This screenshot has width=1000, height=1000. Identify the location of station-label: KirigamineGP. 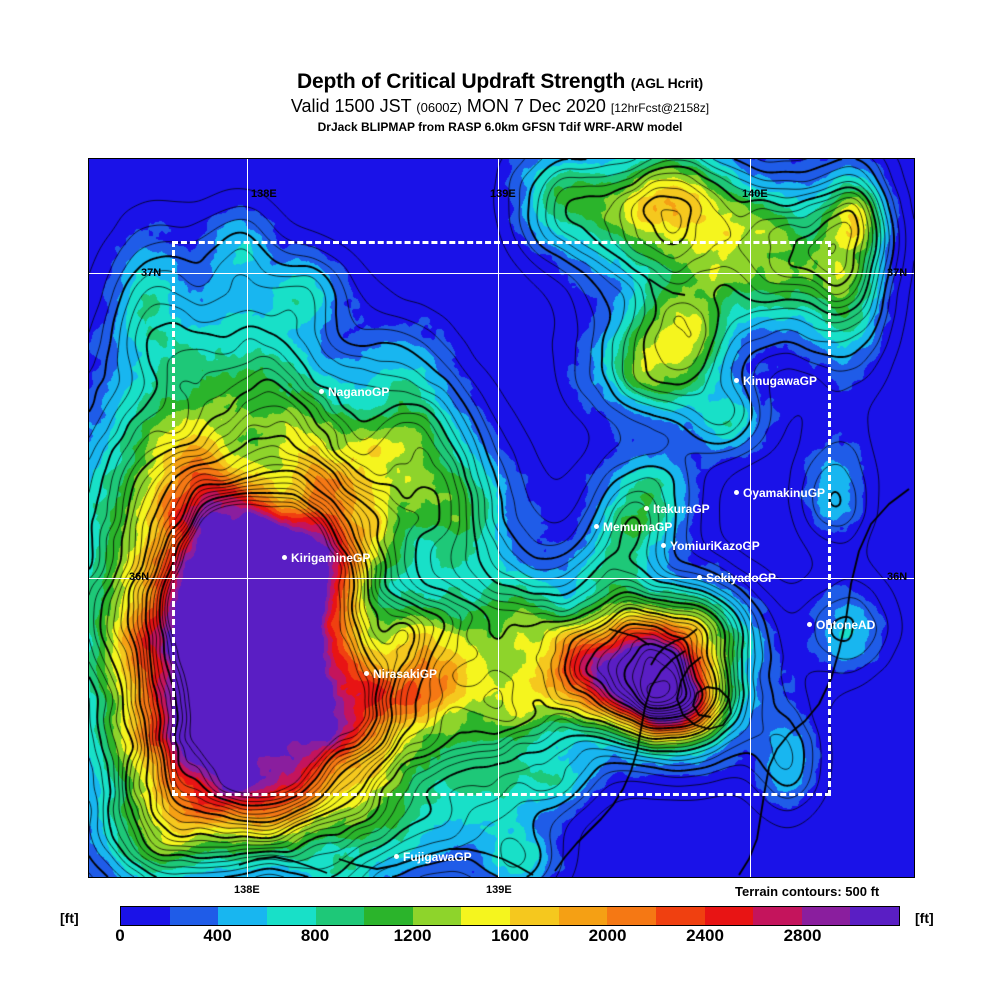
(331, 557).